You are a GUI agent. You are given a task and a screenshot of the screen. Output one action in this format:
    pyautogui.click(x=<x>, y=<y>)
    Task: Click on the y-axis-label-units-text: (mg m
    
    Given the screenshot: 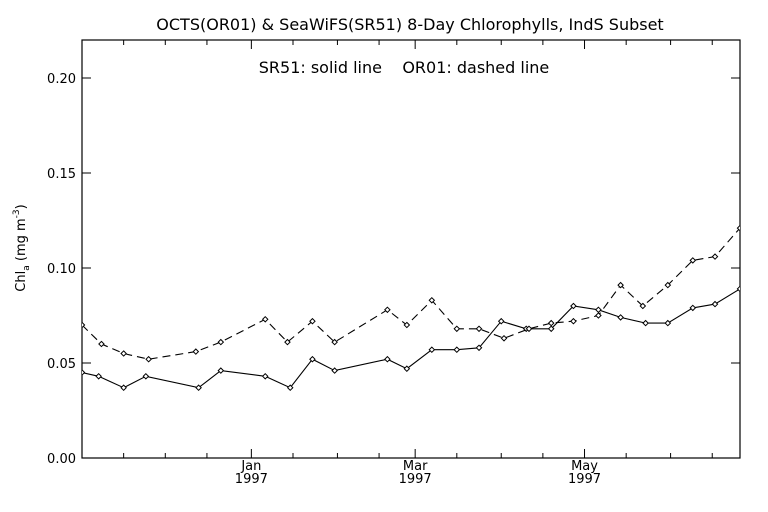 What is the action you would take?
    pyautogui.click(x=21, y=239)
    